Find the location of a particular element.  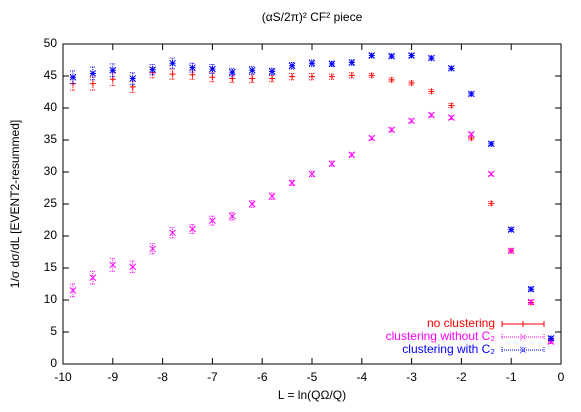

y-tick-label: 45 is located at coordinates (51, 75).